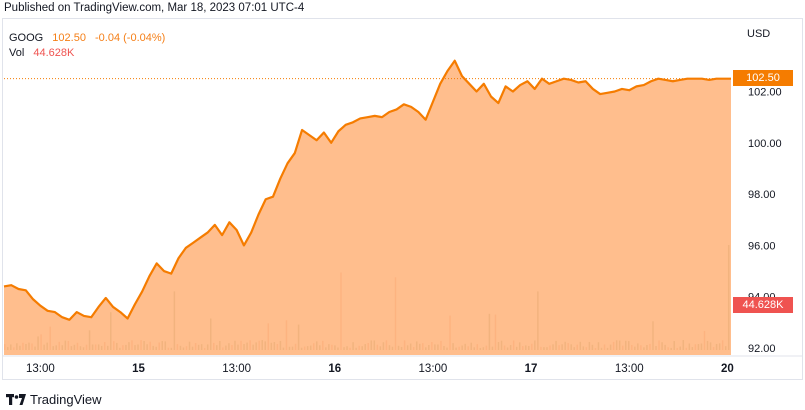  What do you see at coordinates (759, 34) in the screenshot?
I see `currency-label: USD` at bounding box center [759, 34].